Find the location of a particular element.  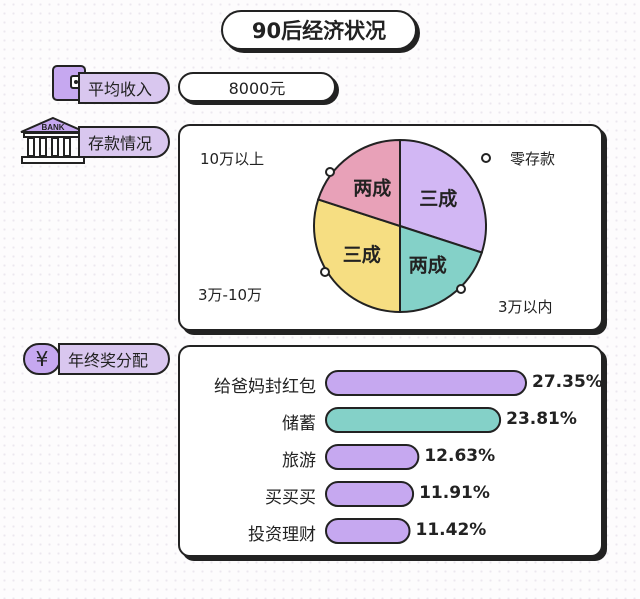

bank-icon: BANK is located at coordinates (53, 141).